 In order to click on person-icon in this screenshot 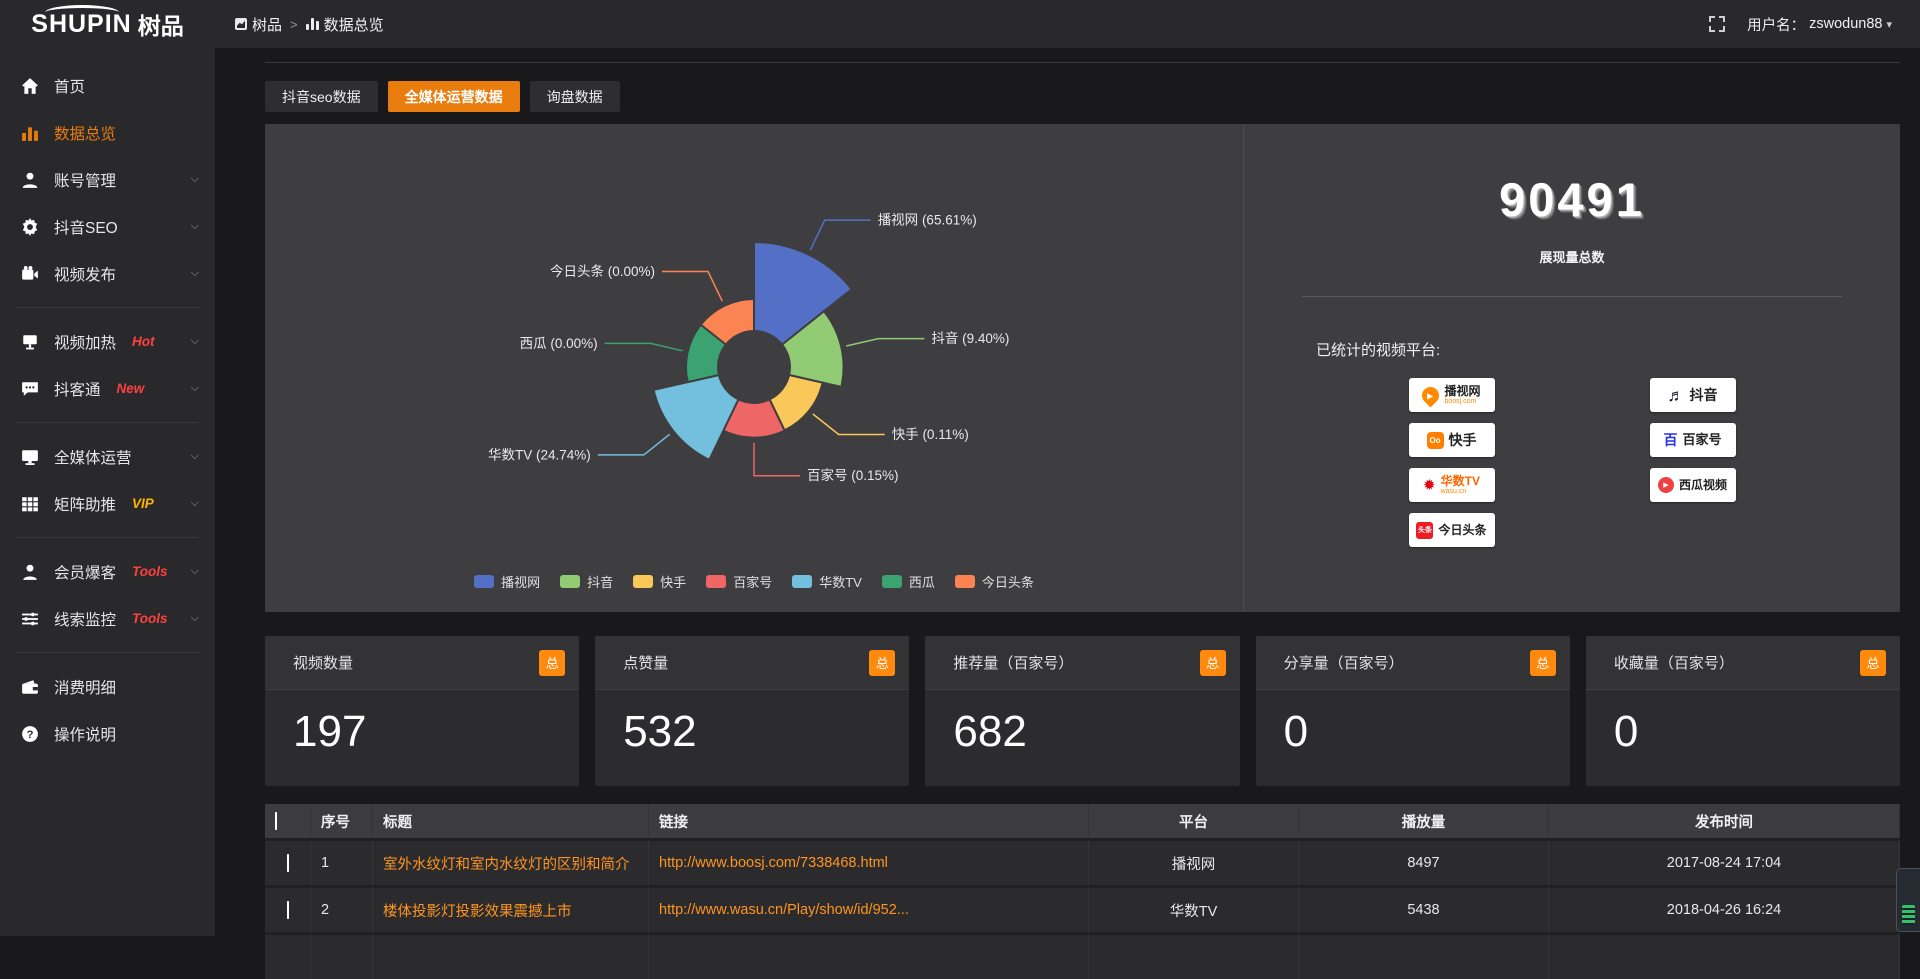, I will do `click(29, 571)`.